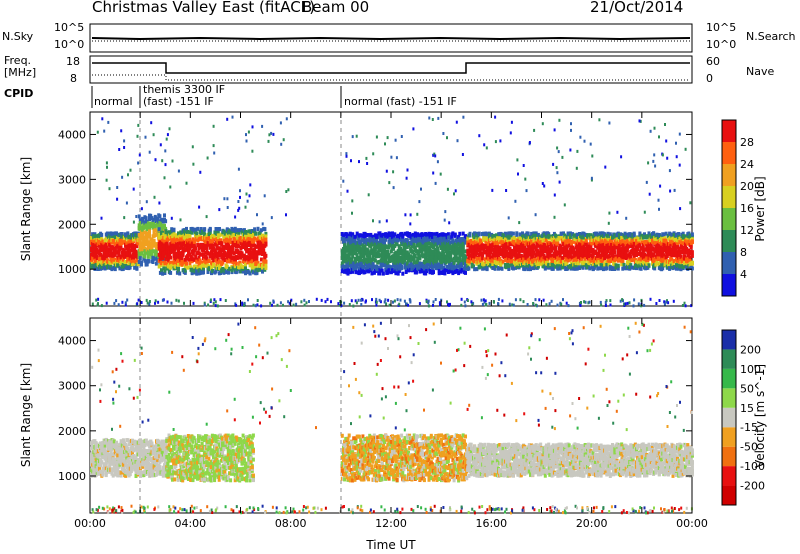 This screenshot has height=554, width=800. I want to click on freq-line, so click(391, 68).